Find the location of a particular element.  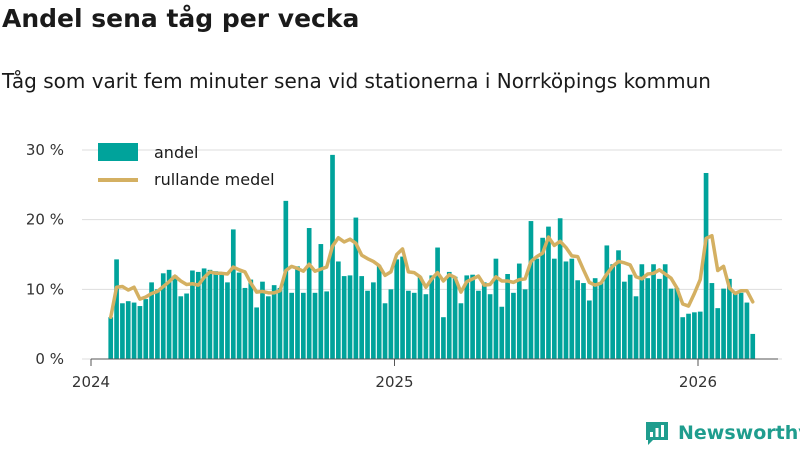

brand-logo: Newsworthy is located at coordinates (722, 433).